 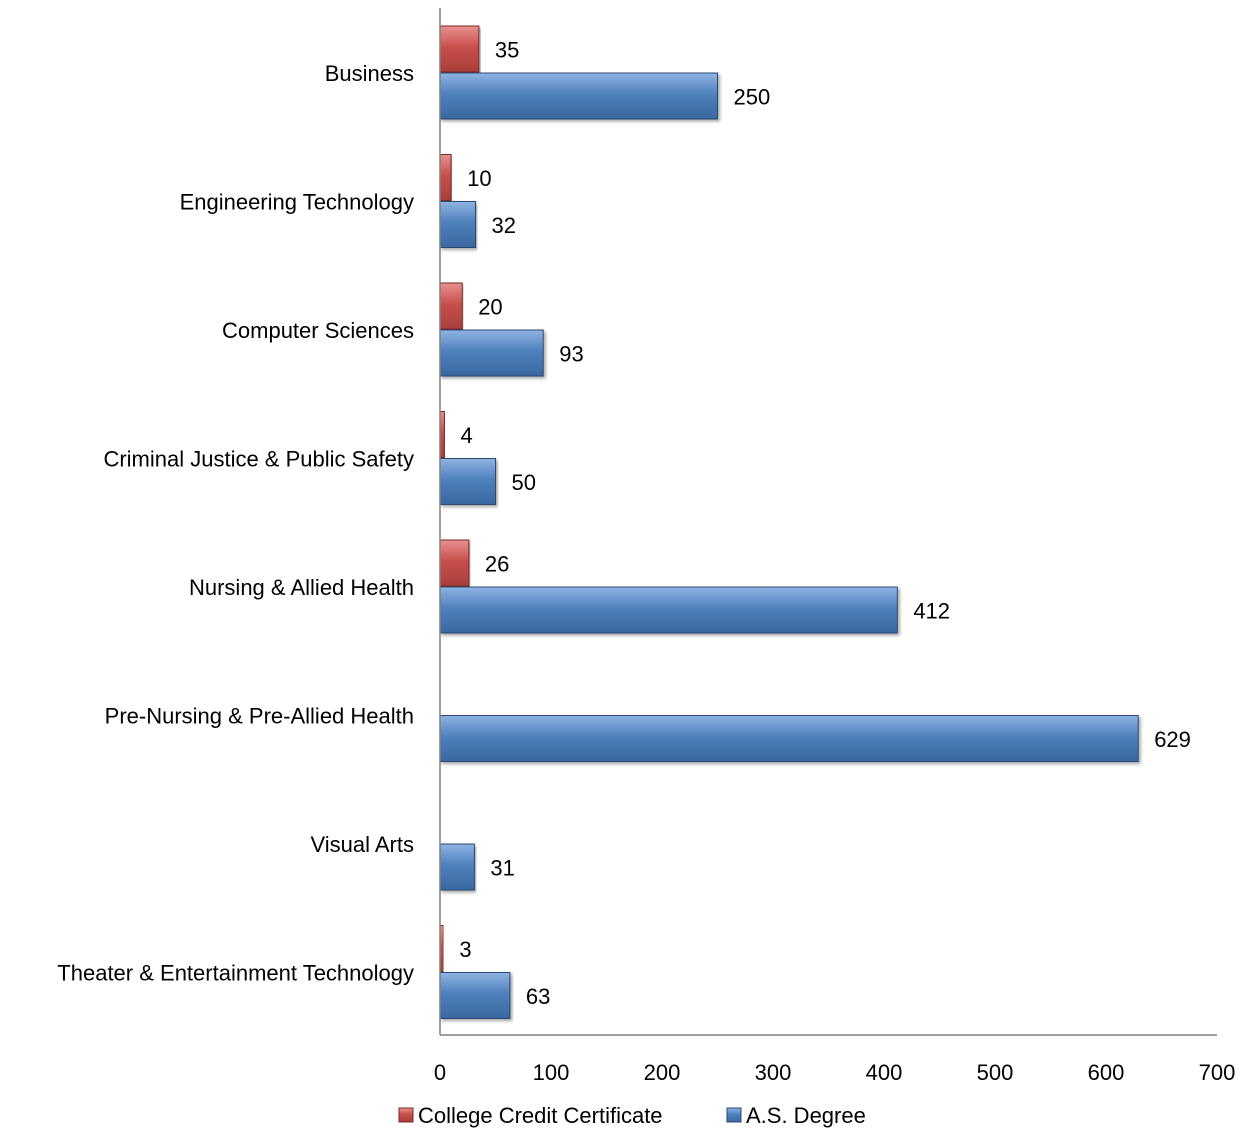 I want to click on category-label: Theater & Entertainment Technology, so click(x=235, y=973).